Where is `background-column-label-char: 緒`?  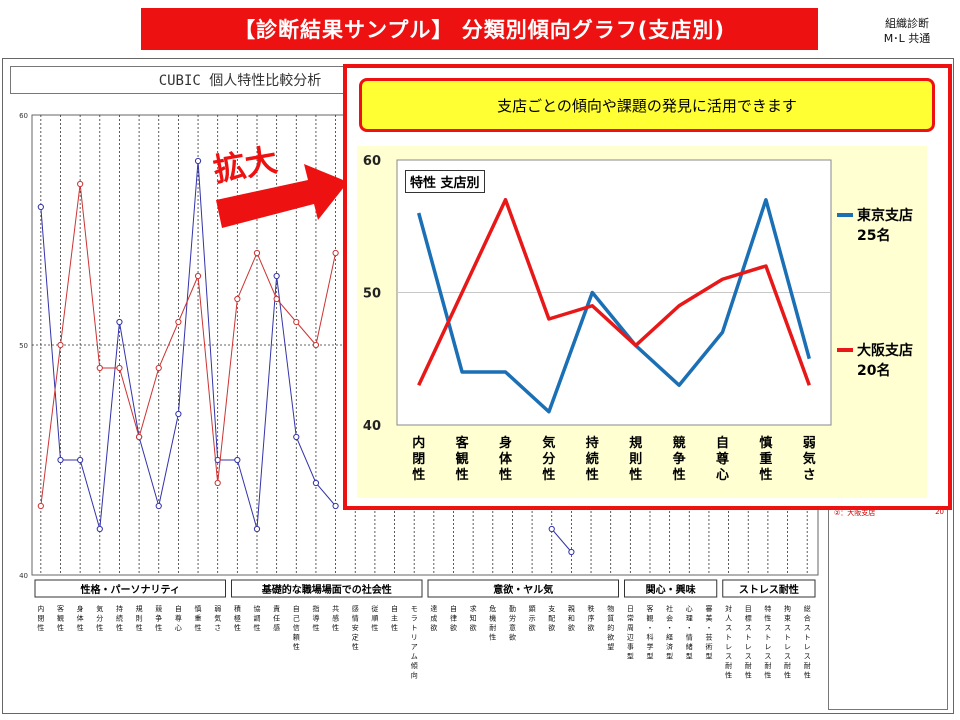 background-column-label-char: 緒 is located at coordinates (689, 646).